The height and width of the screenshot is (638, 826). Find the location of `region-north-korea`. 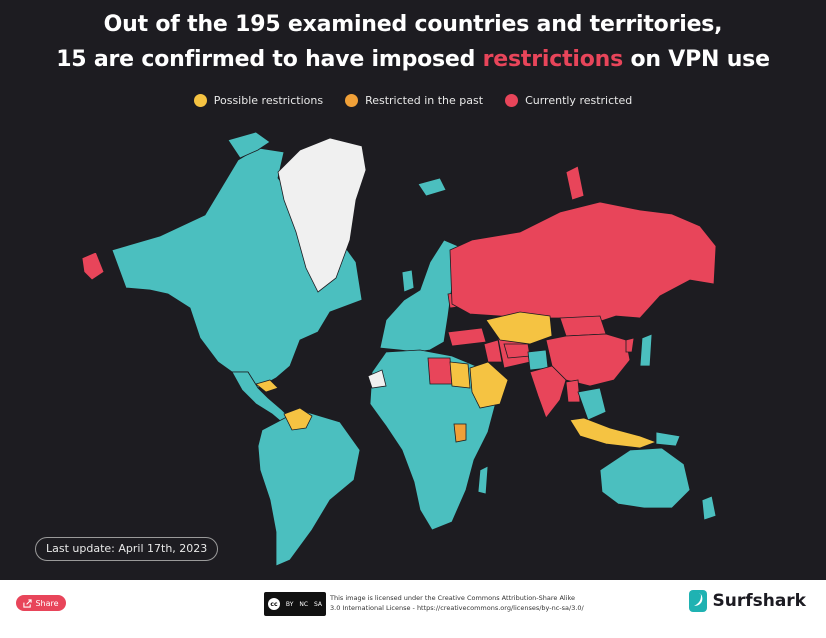

region-north-korea is located at coordinates (630, 345).